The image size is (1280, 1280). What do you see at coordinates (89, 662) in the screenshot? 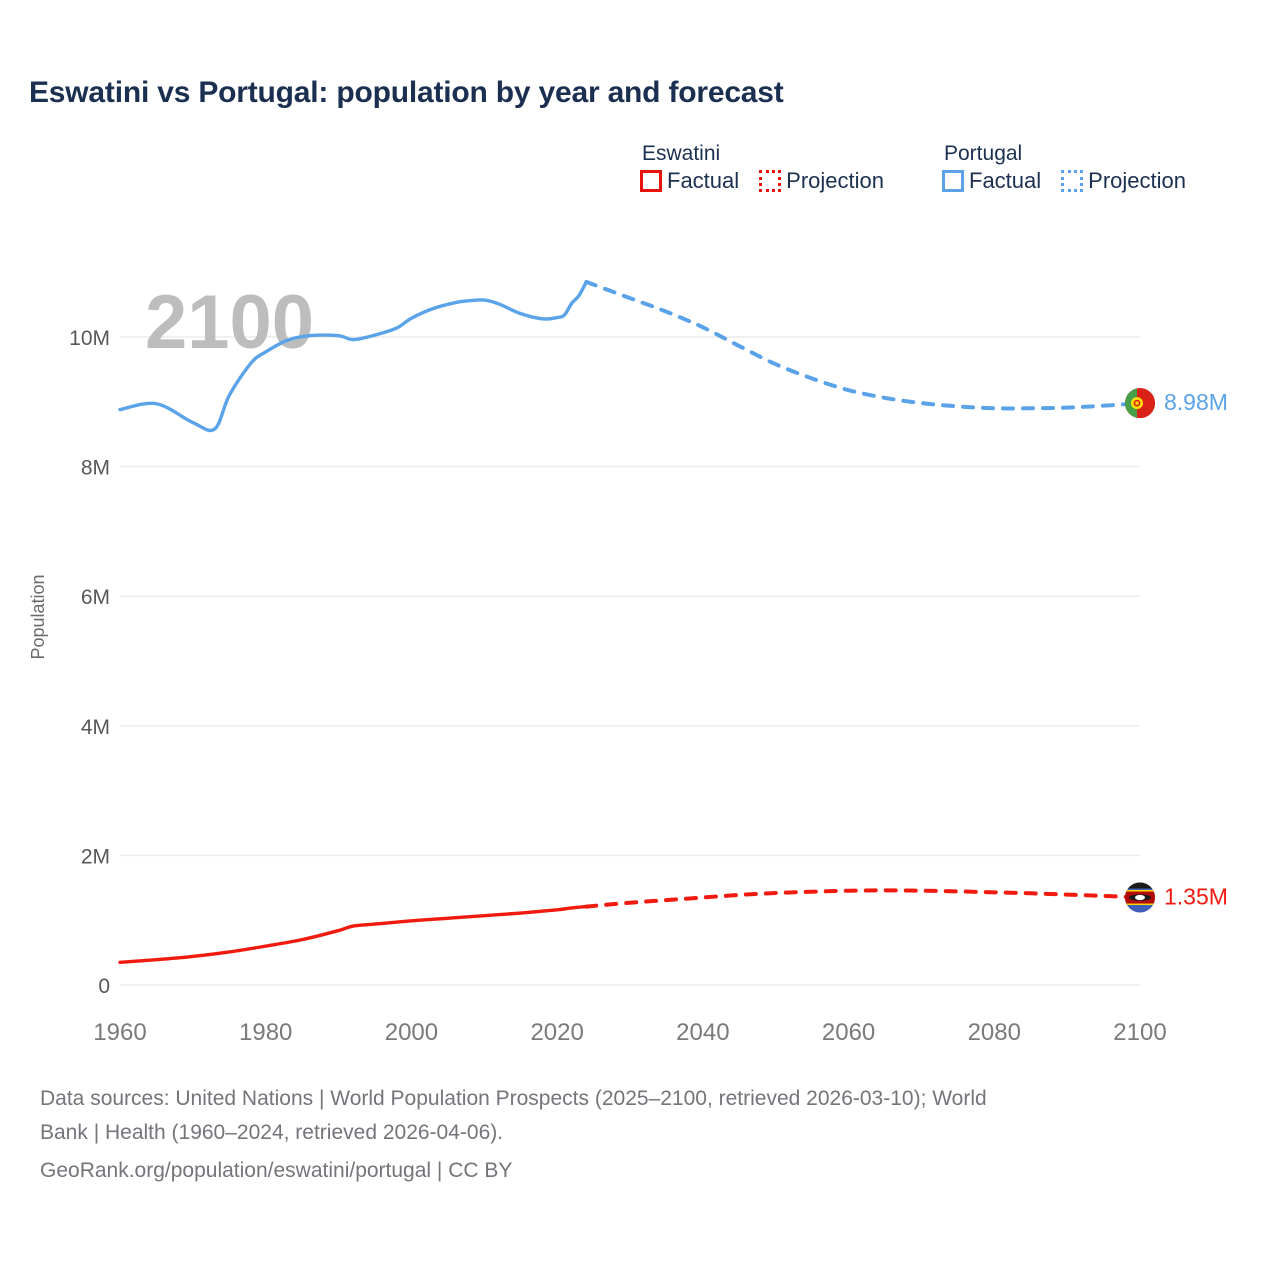
I see `y-axis-ticks: 0 2M 4M 6M 8M 10M` at bounding box center [89, 662].